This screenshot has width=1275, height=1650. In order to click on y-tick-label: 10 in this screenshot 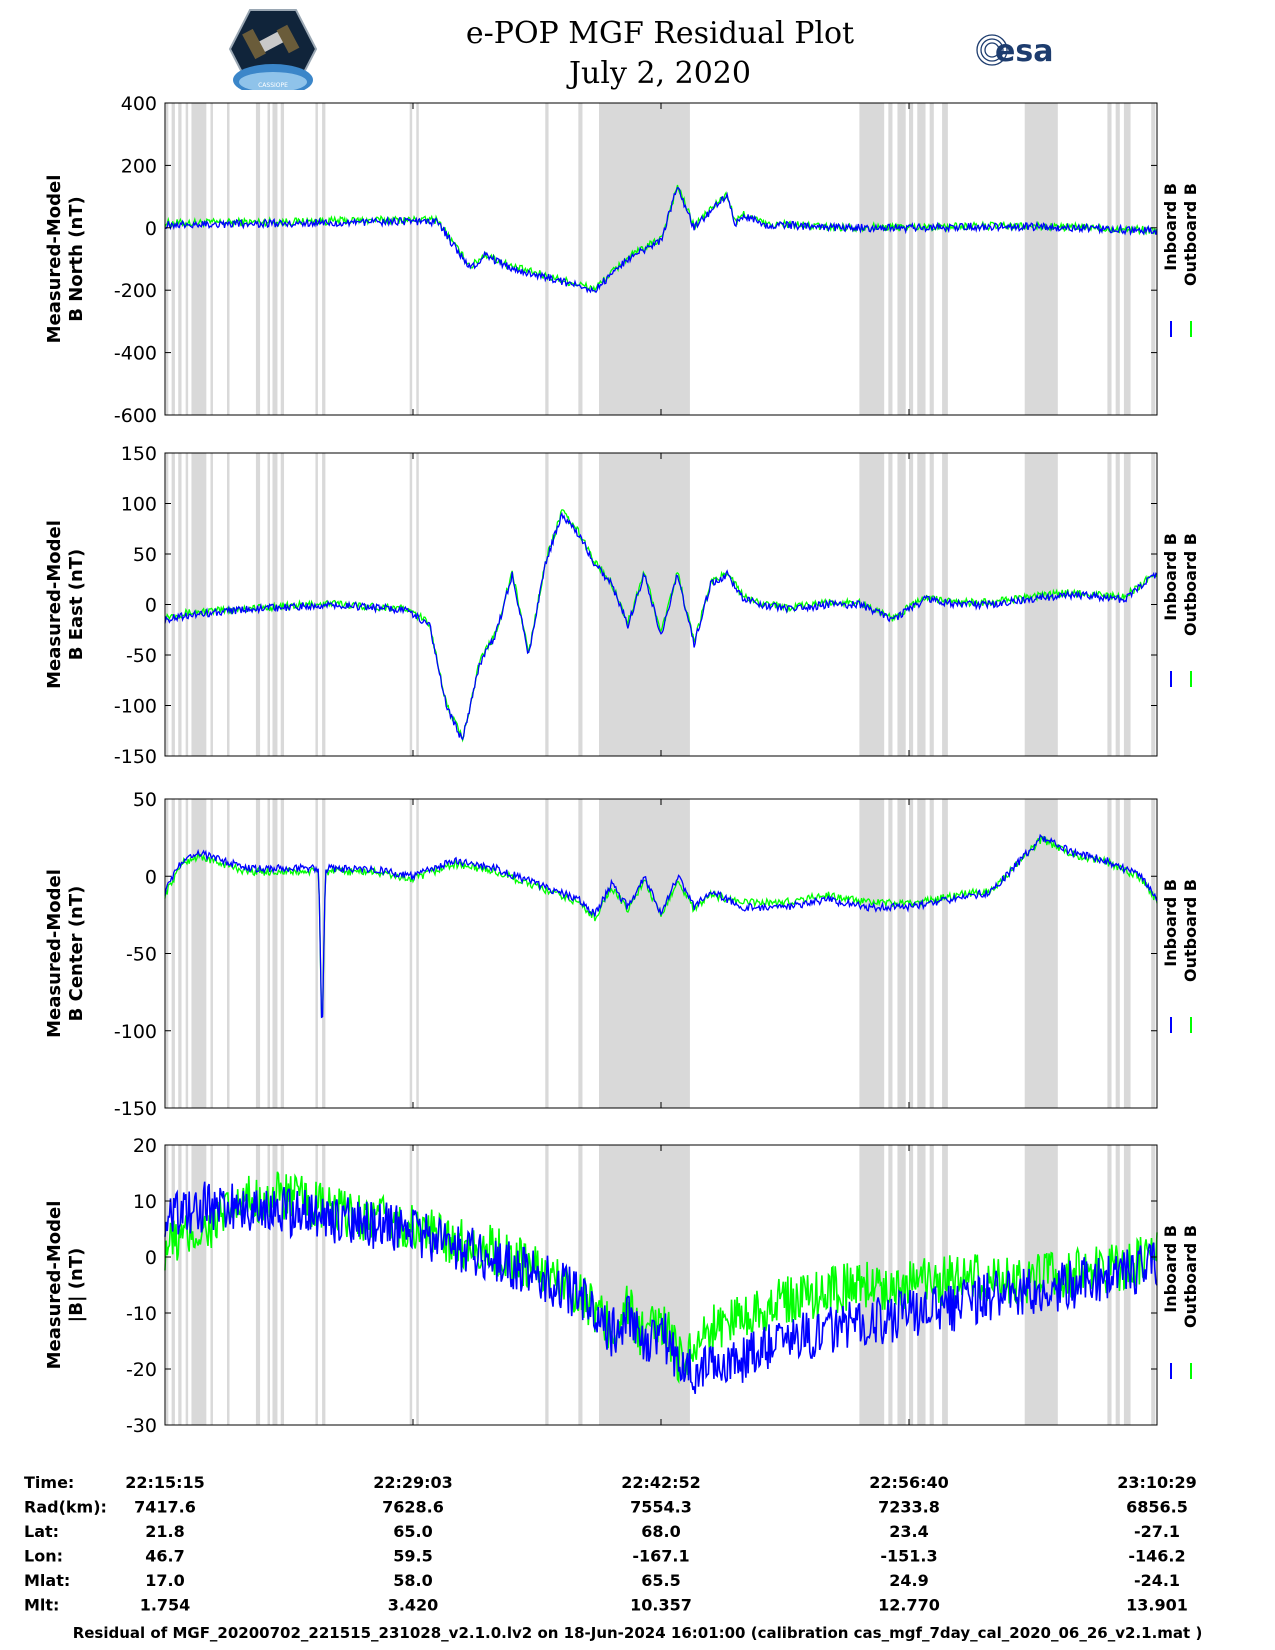, I will do `click(145, 1202)`.